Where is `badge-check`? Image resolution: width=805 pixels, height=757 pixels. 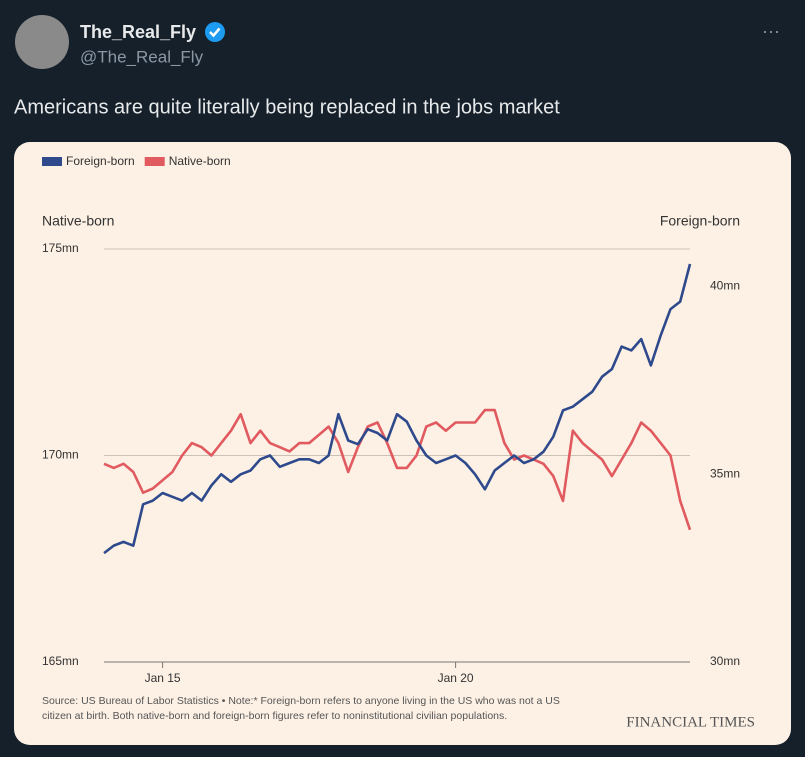
badge-check is located at coordinates (215, 32).